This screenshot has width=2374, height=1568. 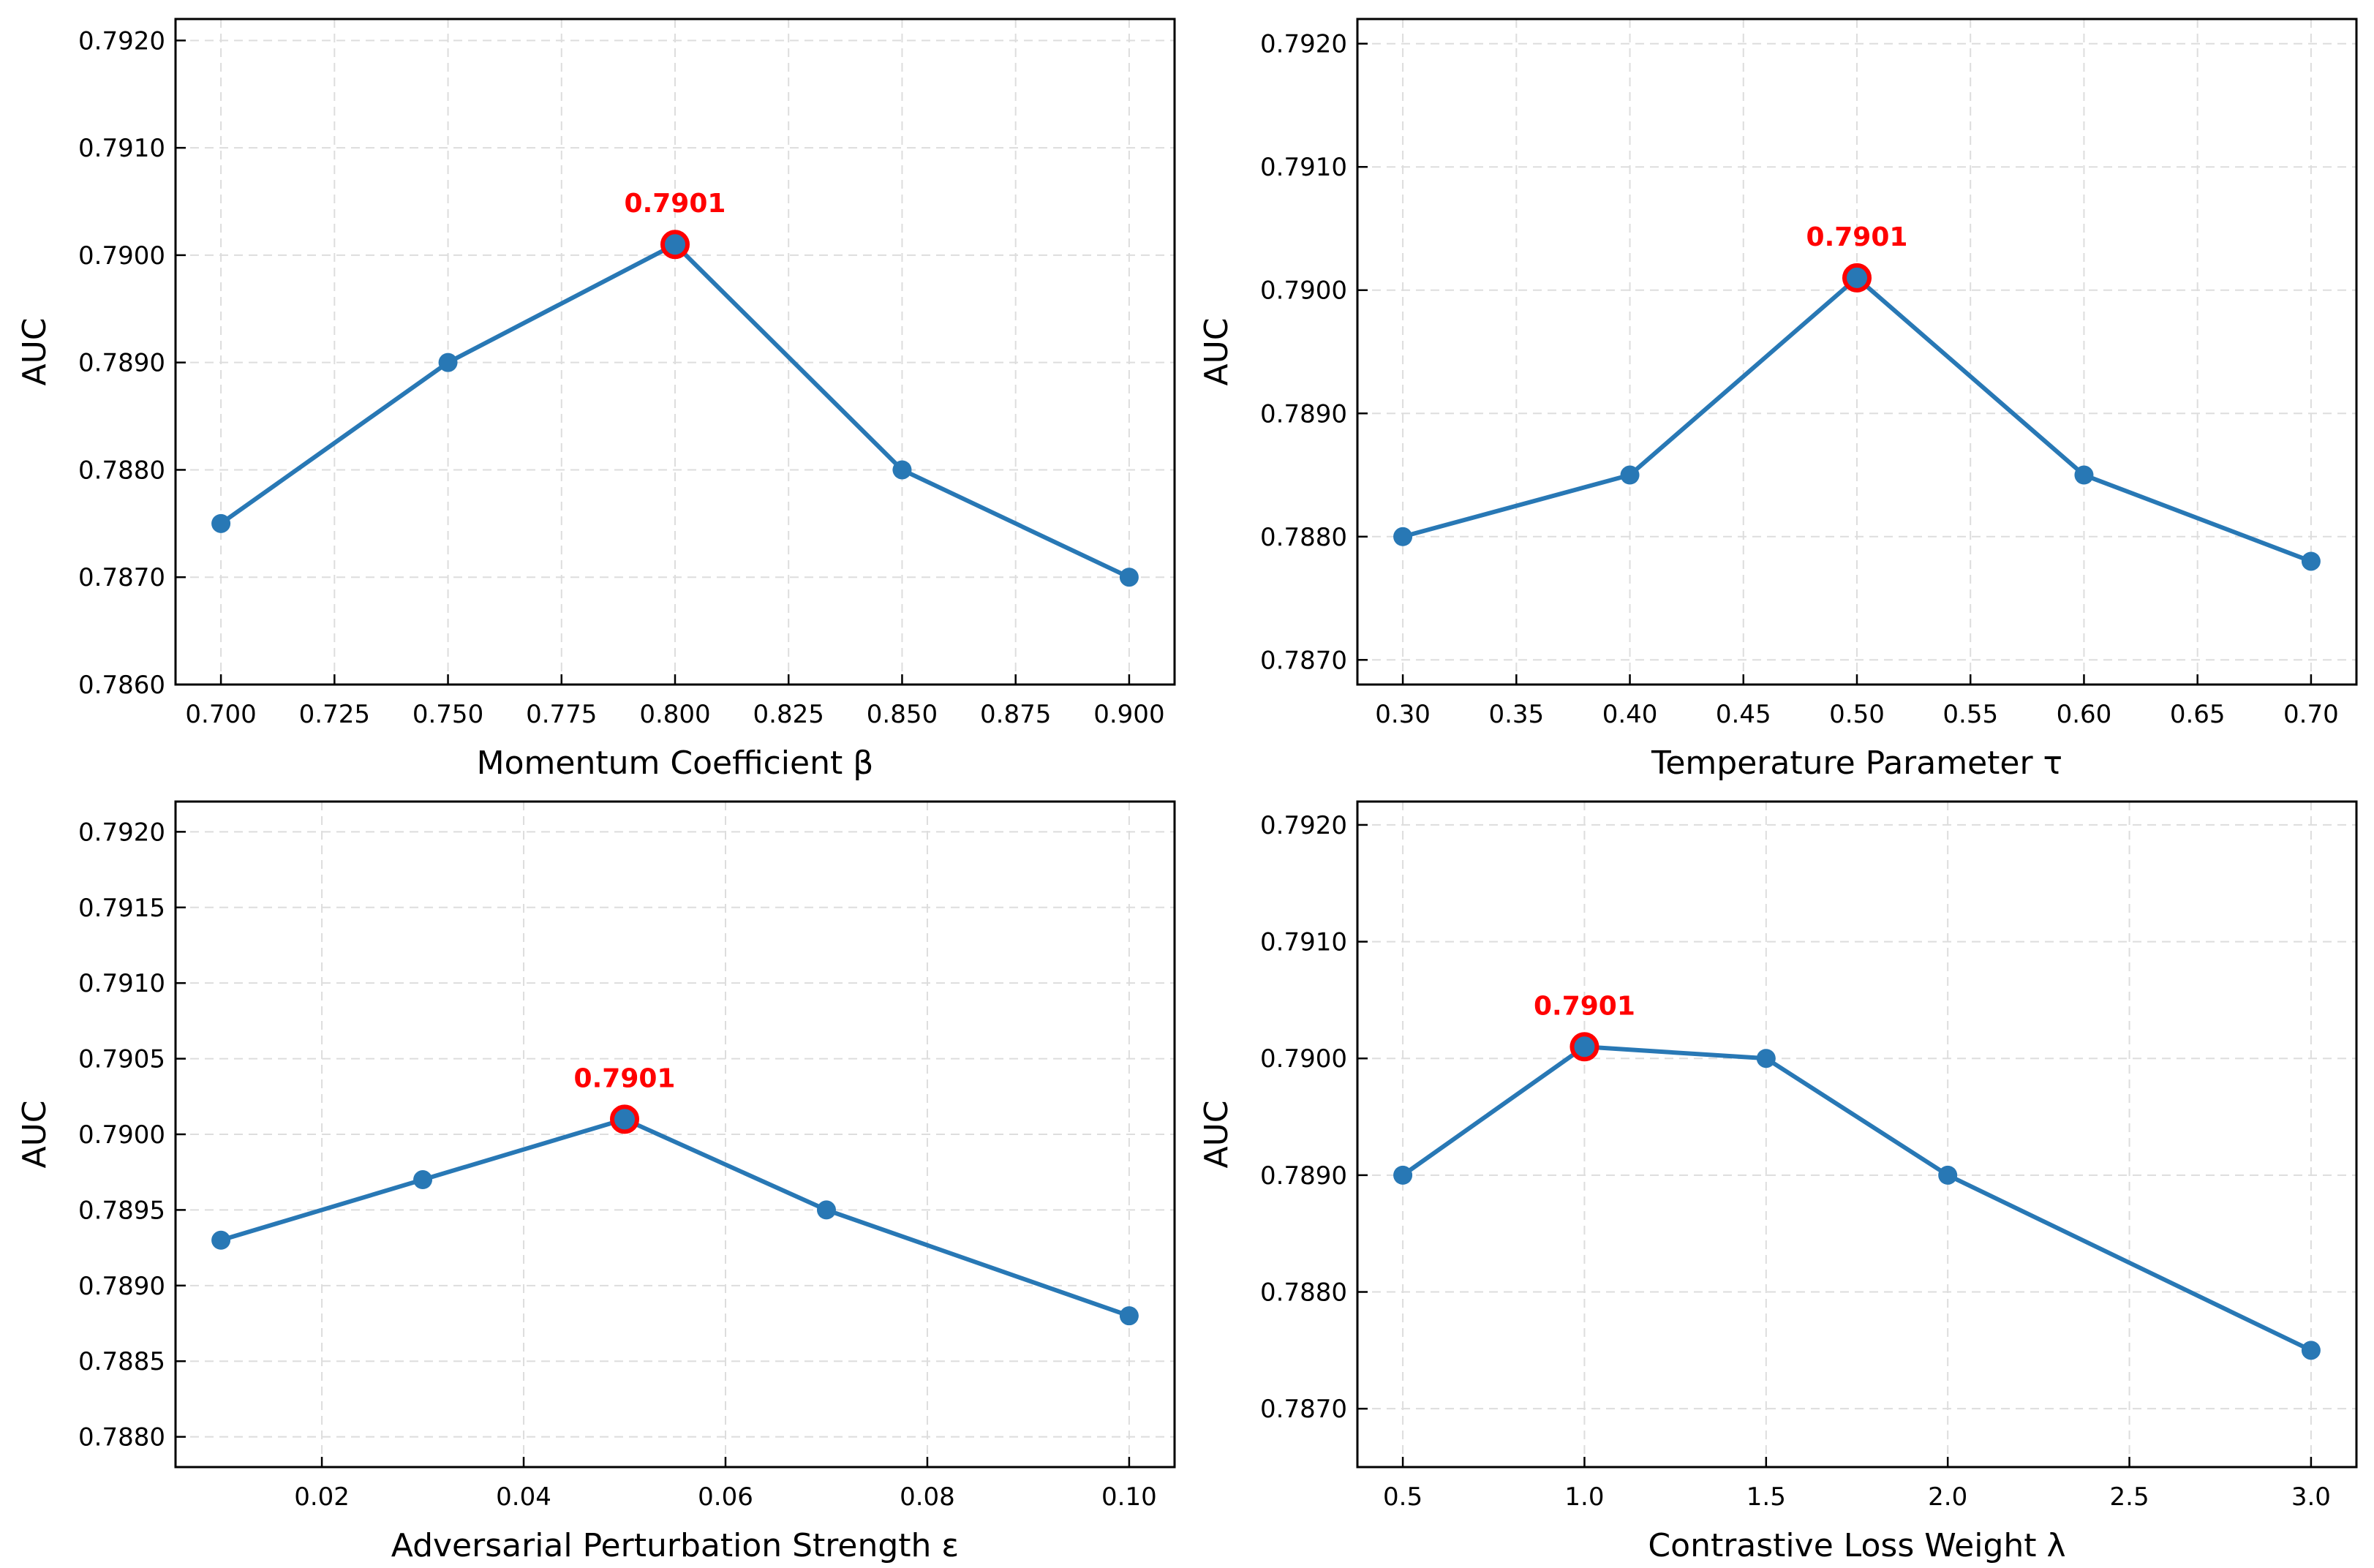 What do you see at coordinates (1743, 714) in the screenshot?
I see `x-tick-label: 0.45` at bounding box center [1743, 714].